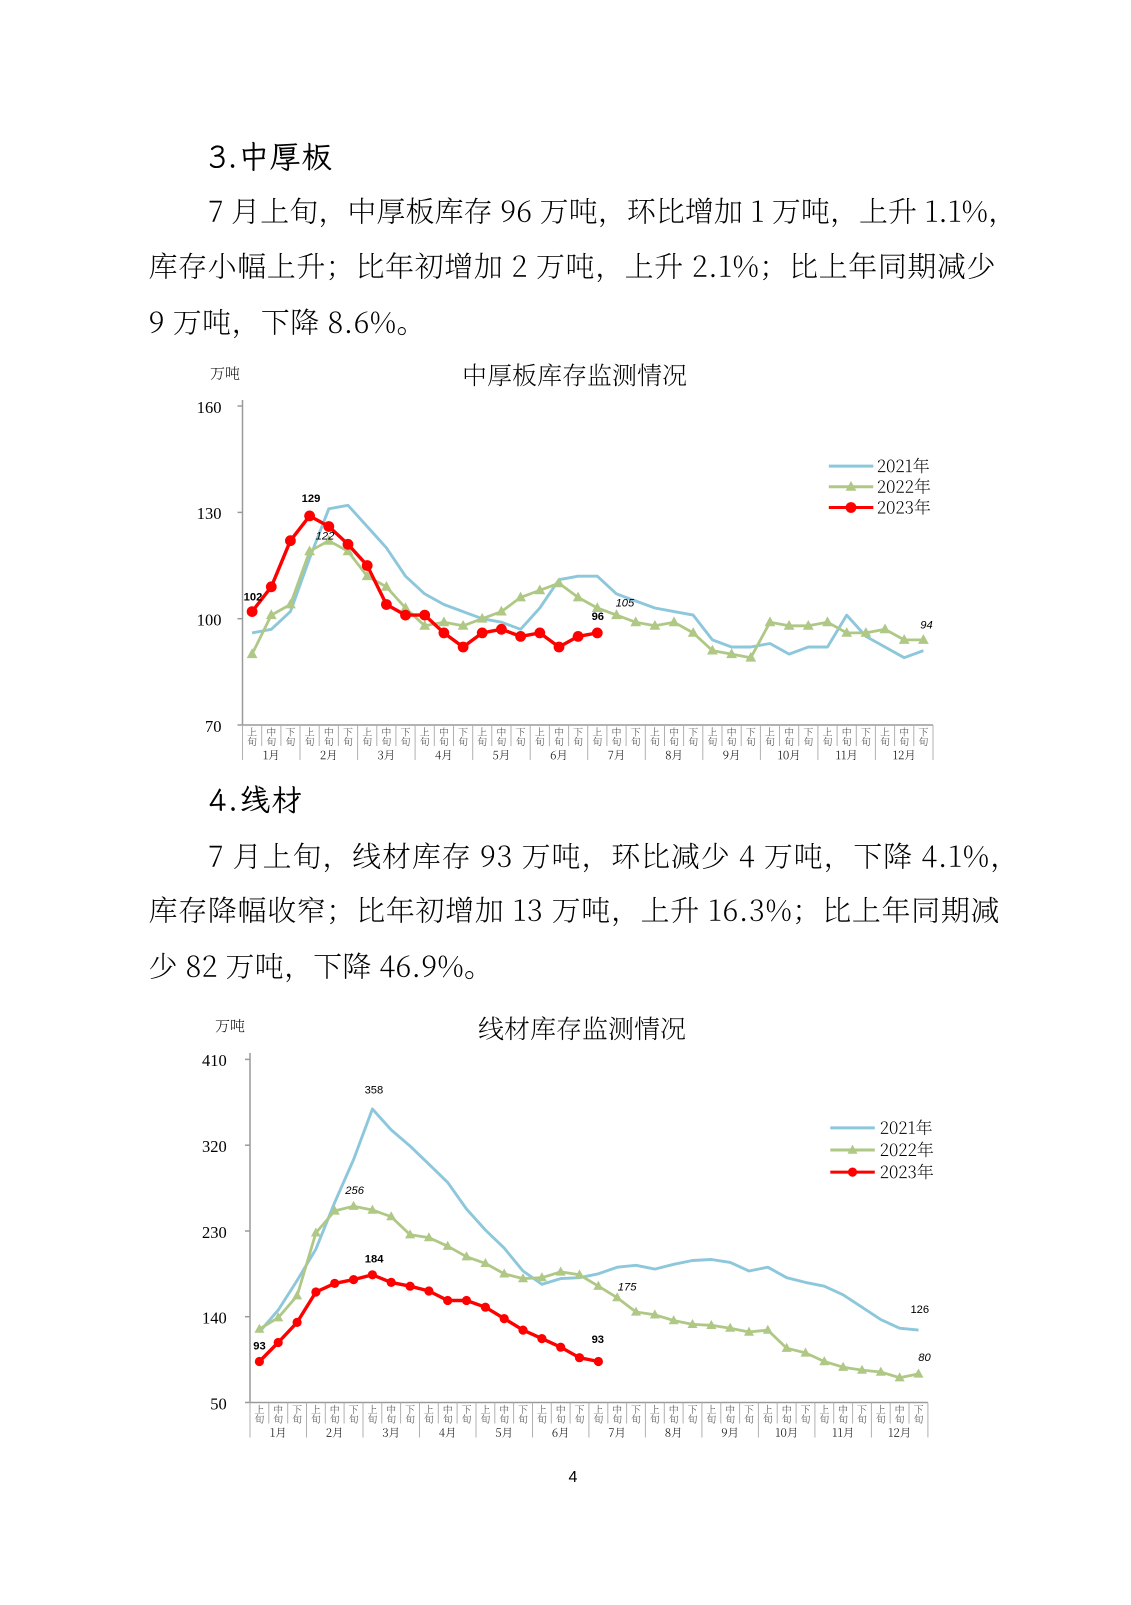 This screenshot has width=1131, height=1605. I want to click on svg-text: 130, so click(209, 513).